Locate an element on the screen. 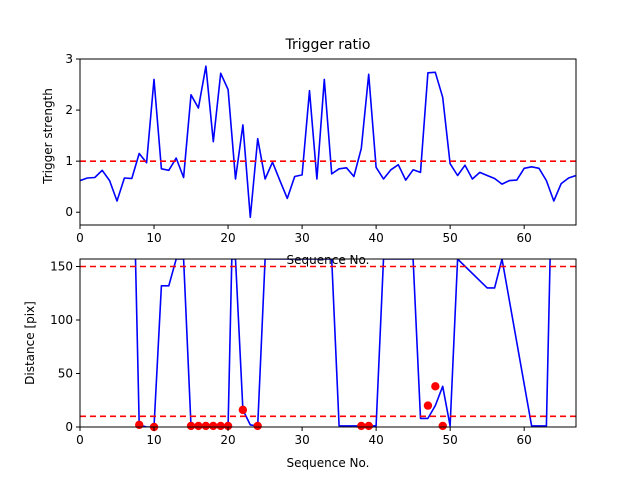  y-axis-label: Distance [pix] is located at coordinates (30, 343).